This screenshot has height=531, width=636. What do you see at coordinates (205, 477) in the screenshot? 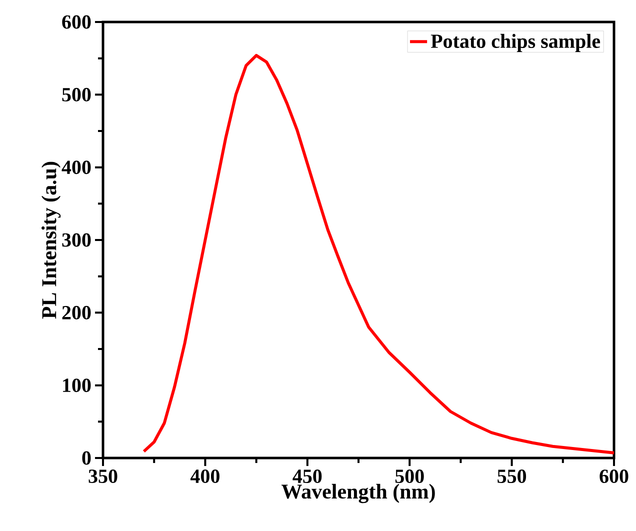
I see `x-tick-label: 400` at bounding box center [205, 477].